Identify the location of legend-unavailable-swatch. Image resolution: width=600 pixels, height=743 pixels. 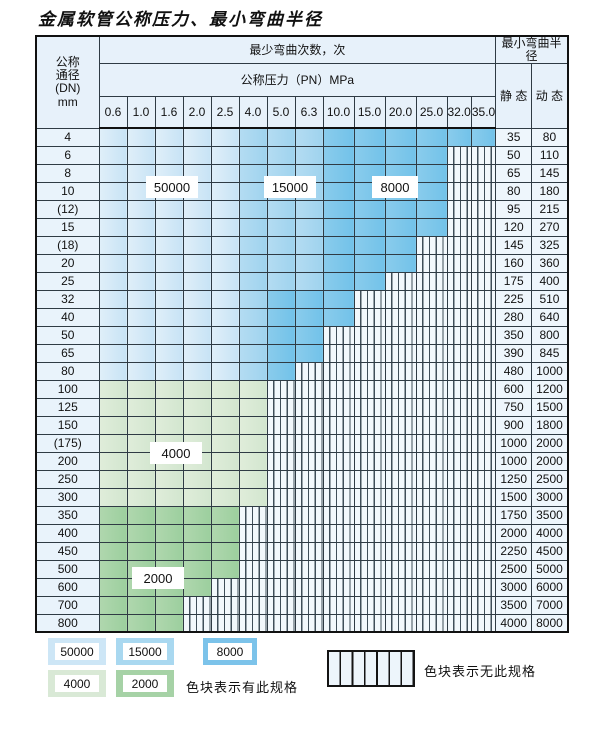
(371, 668).